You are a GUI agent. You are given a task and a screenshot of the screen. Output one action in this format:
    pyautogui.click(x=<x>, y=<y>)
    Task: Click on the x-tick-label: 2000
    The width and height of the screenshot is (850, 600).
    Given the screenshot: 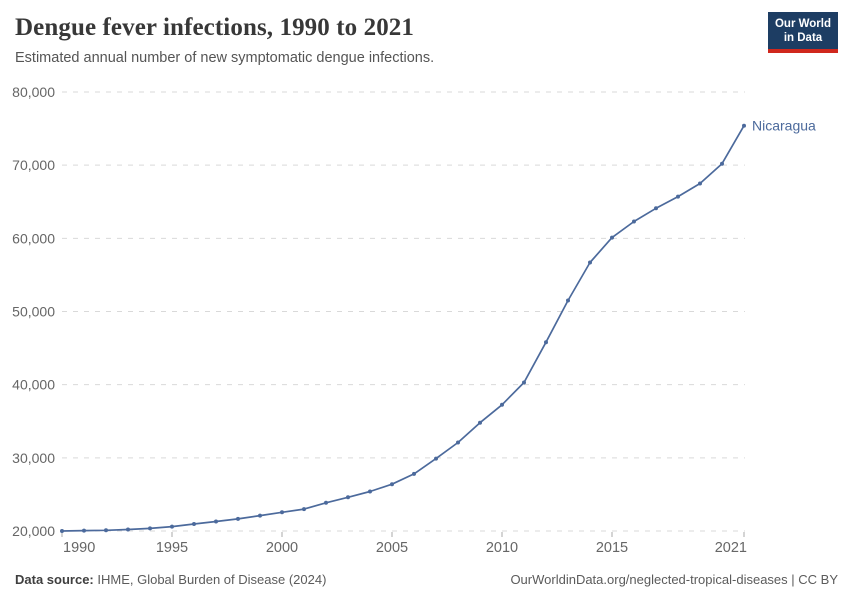 What is the action you would take?
    pyautogui.click(x=282, y=548)
    